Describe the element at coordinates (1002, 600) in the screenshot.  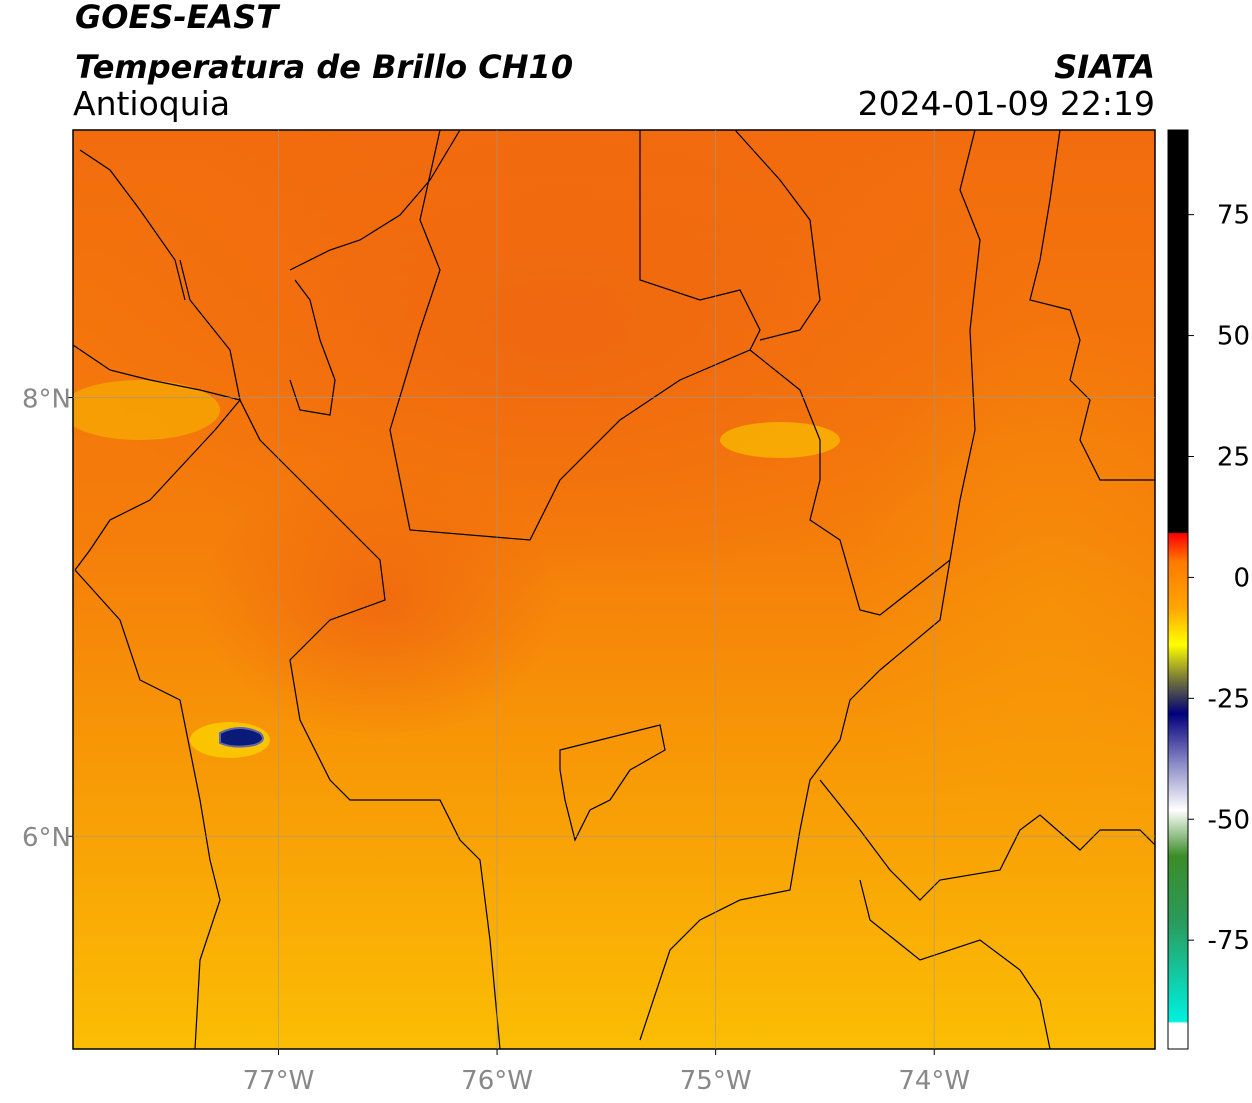
I see `cool-region` at that location.